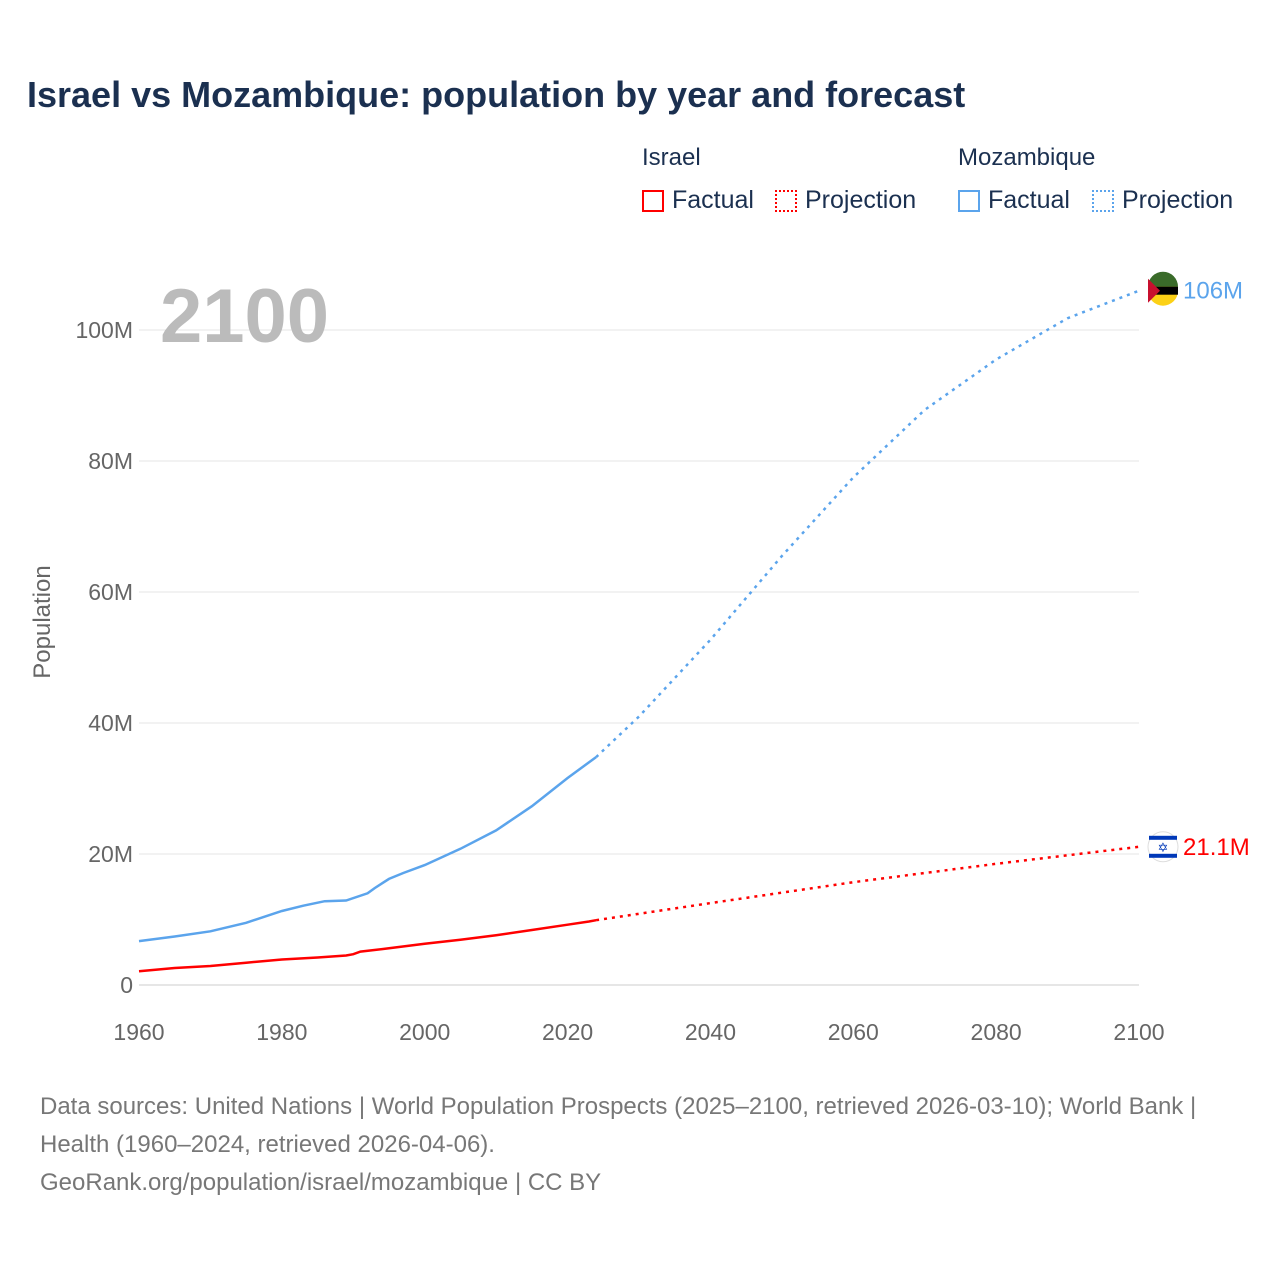  I want to click on flag-red, so click(1154, 290).